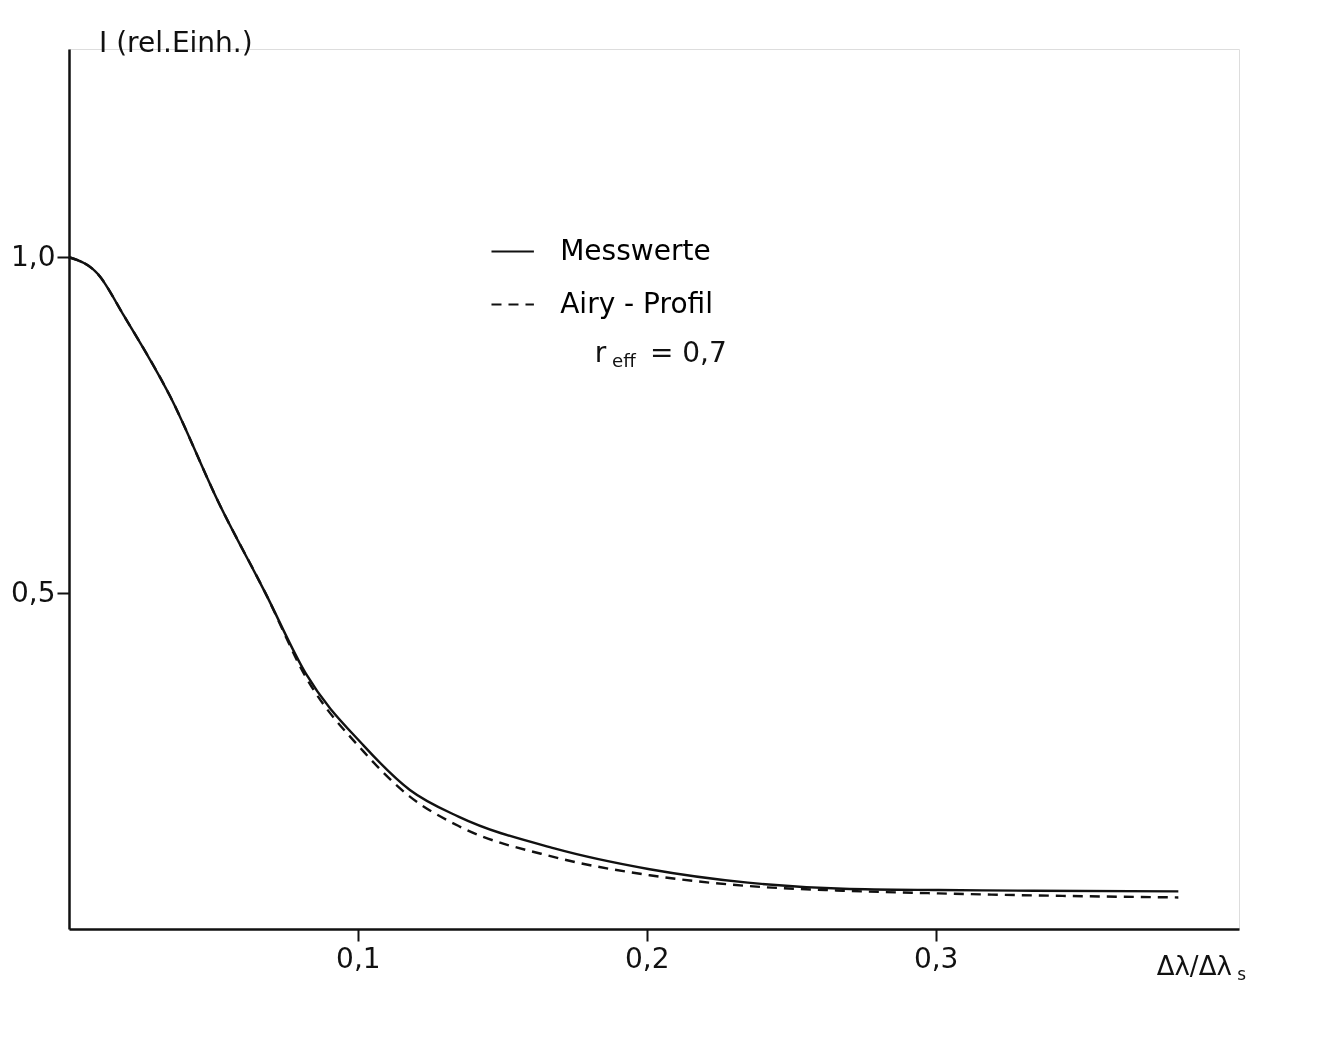 This screenshot has height=1046, width=1322. I want to click on y-axis-title: I (rel.Einh.), so click(176, 42).